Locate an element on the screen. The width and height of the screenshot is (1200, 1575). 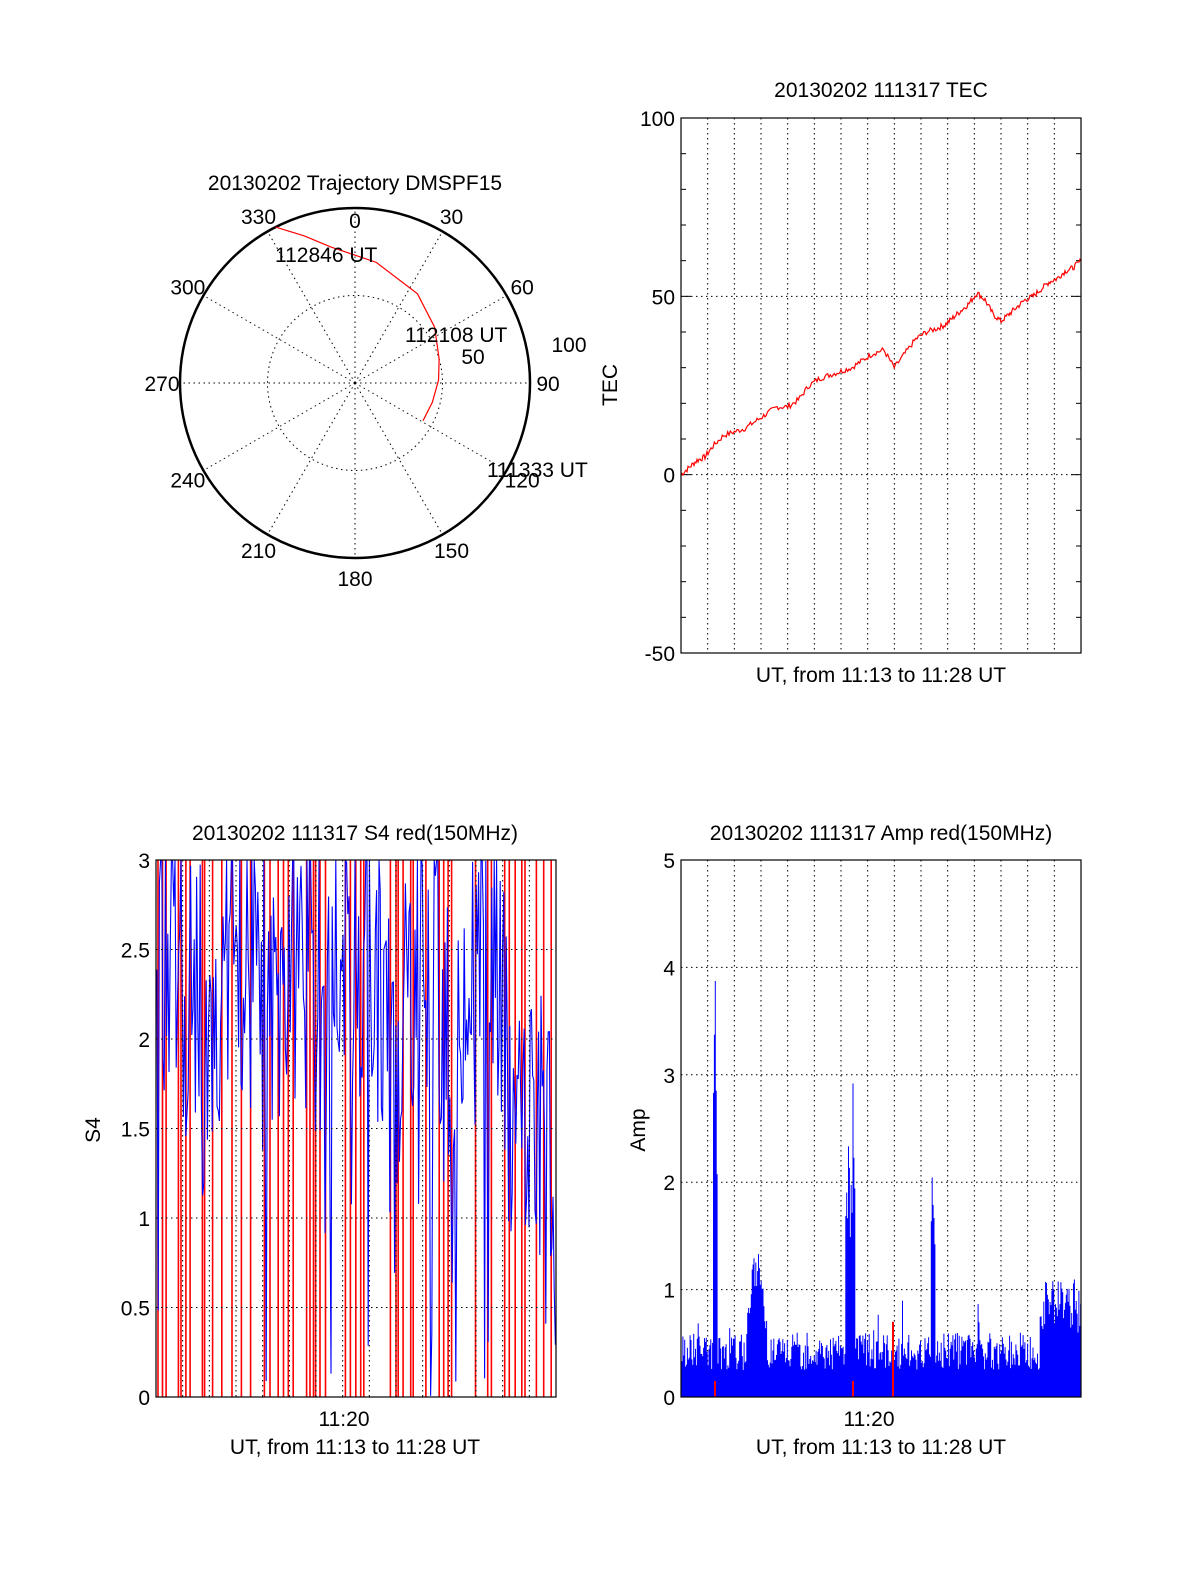
tec-grid is located at coordinates (881, 385).